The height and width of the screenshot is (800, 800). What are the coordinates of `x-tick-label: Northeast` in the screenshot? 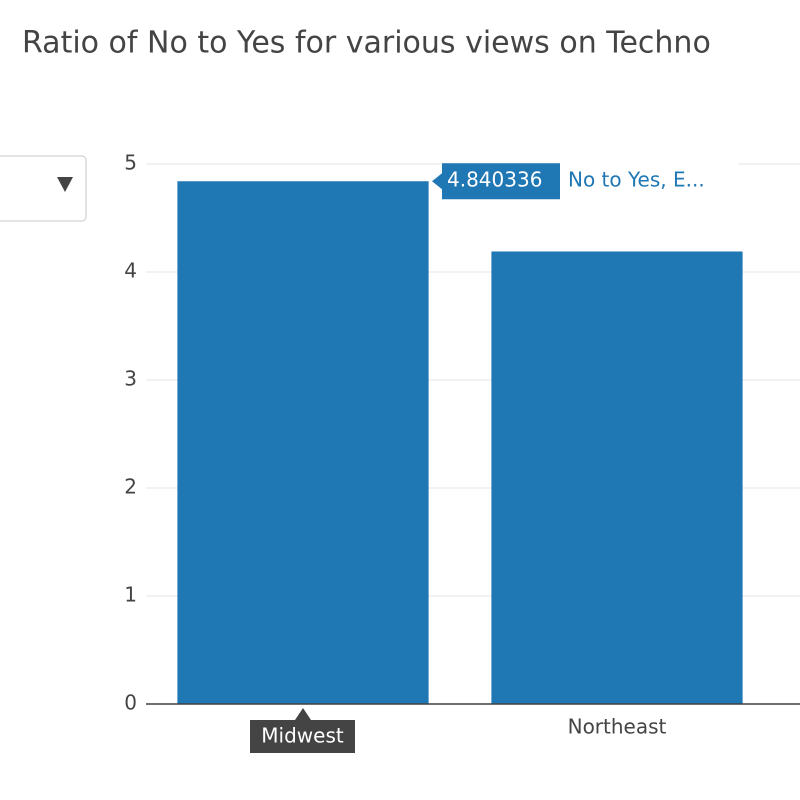 It's located at (617, 727).